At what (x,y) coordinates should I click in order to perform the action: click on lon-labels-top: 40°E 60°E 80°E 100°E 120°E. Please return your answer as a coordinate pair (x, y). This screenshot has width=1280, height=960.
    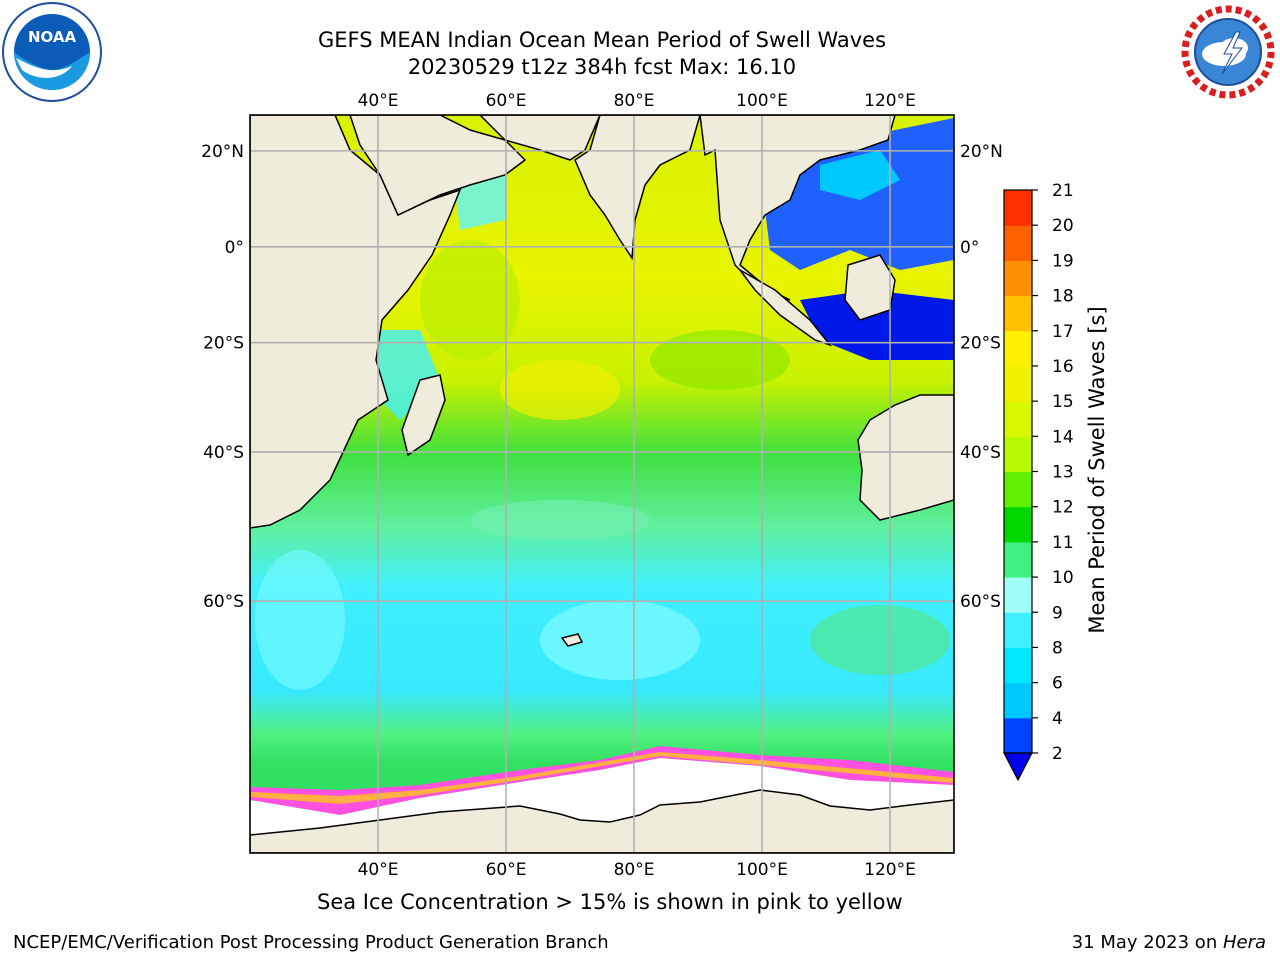
    Looking at the image, I should click on (637, 101).